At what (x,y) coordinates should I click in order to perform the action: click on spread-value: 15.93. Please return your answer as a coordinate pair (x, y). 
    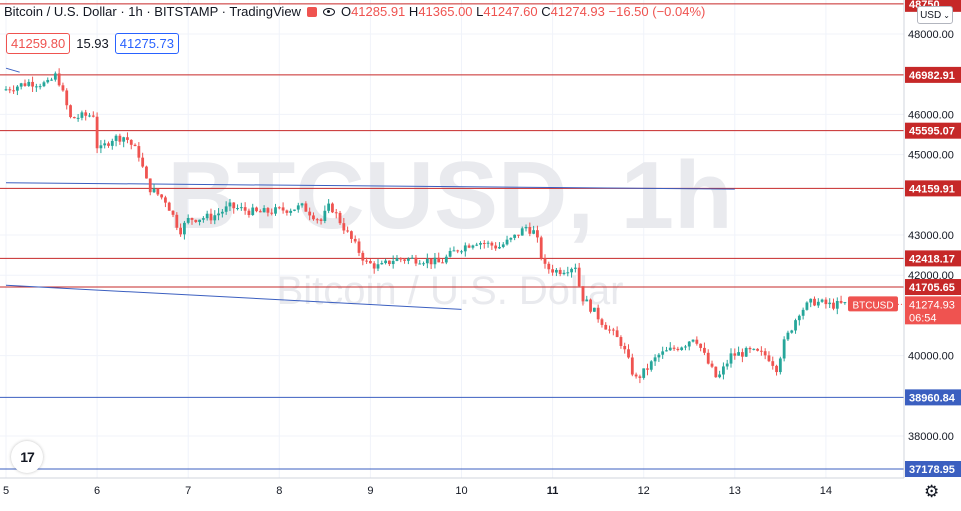
    Looking at the image, I should click on (92, 43).